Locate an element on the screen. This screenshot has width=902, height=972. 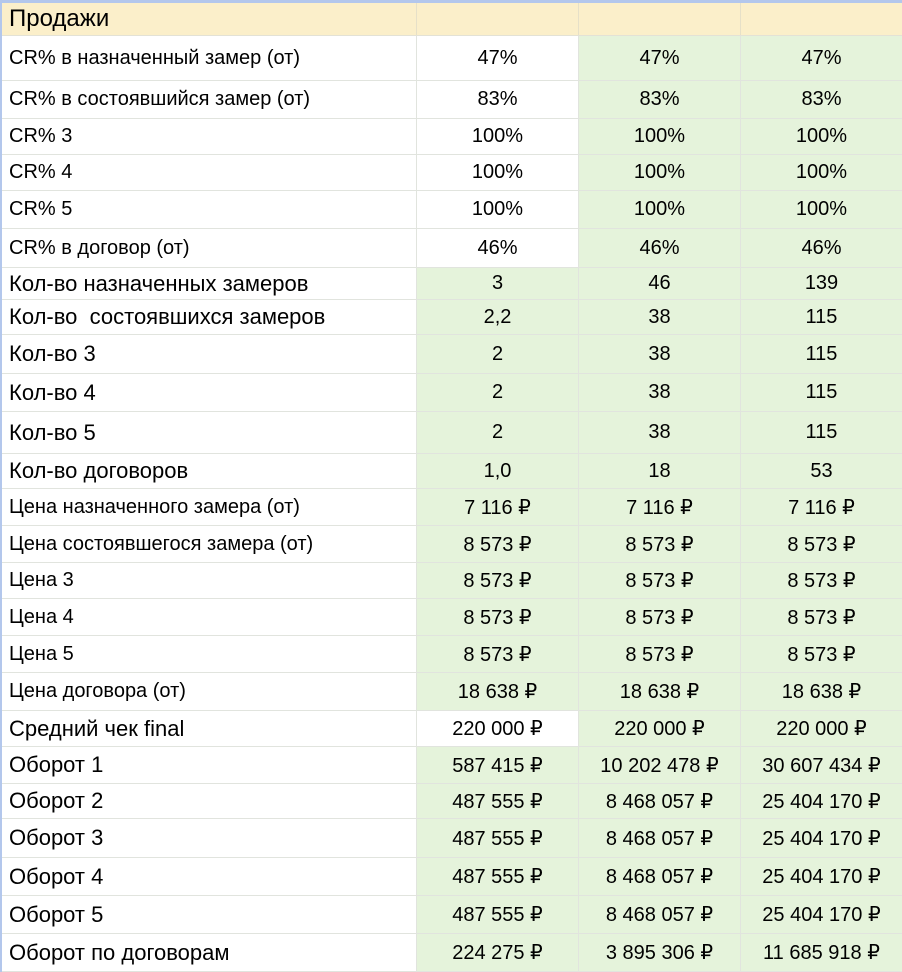
row-label: Кол-во 3 is located at coordinates (209, 354).